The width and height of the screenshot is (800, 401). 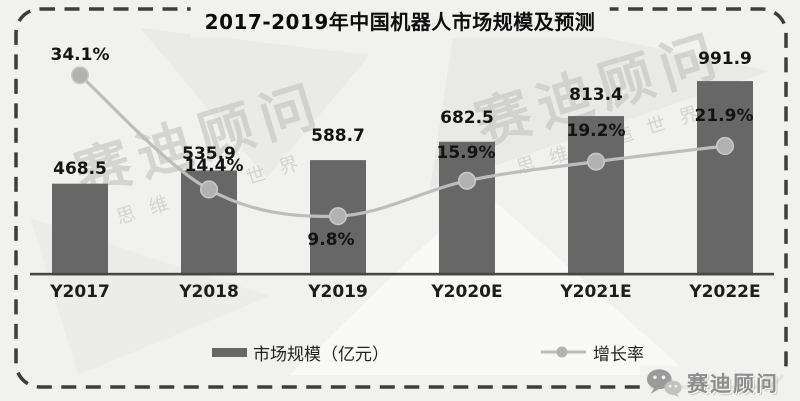 I want to click on brand-logo: 赛迪顾问, so click(x=712, y=382).